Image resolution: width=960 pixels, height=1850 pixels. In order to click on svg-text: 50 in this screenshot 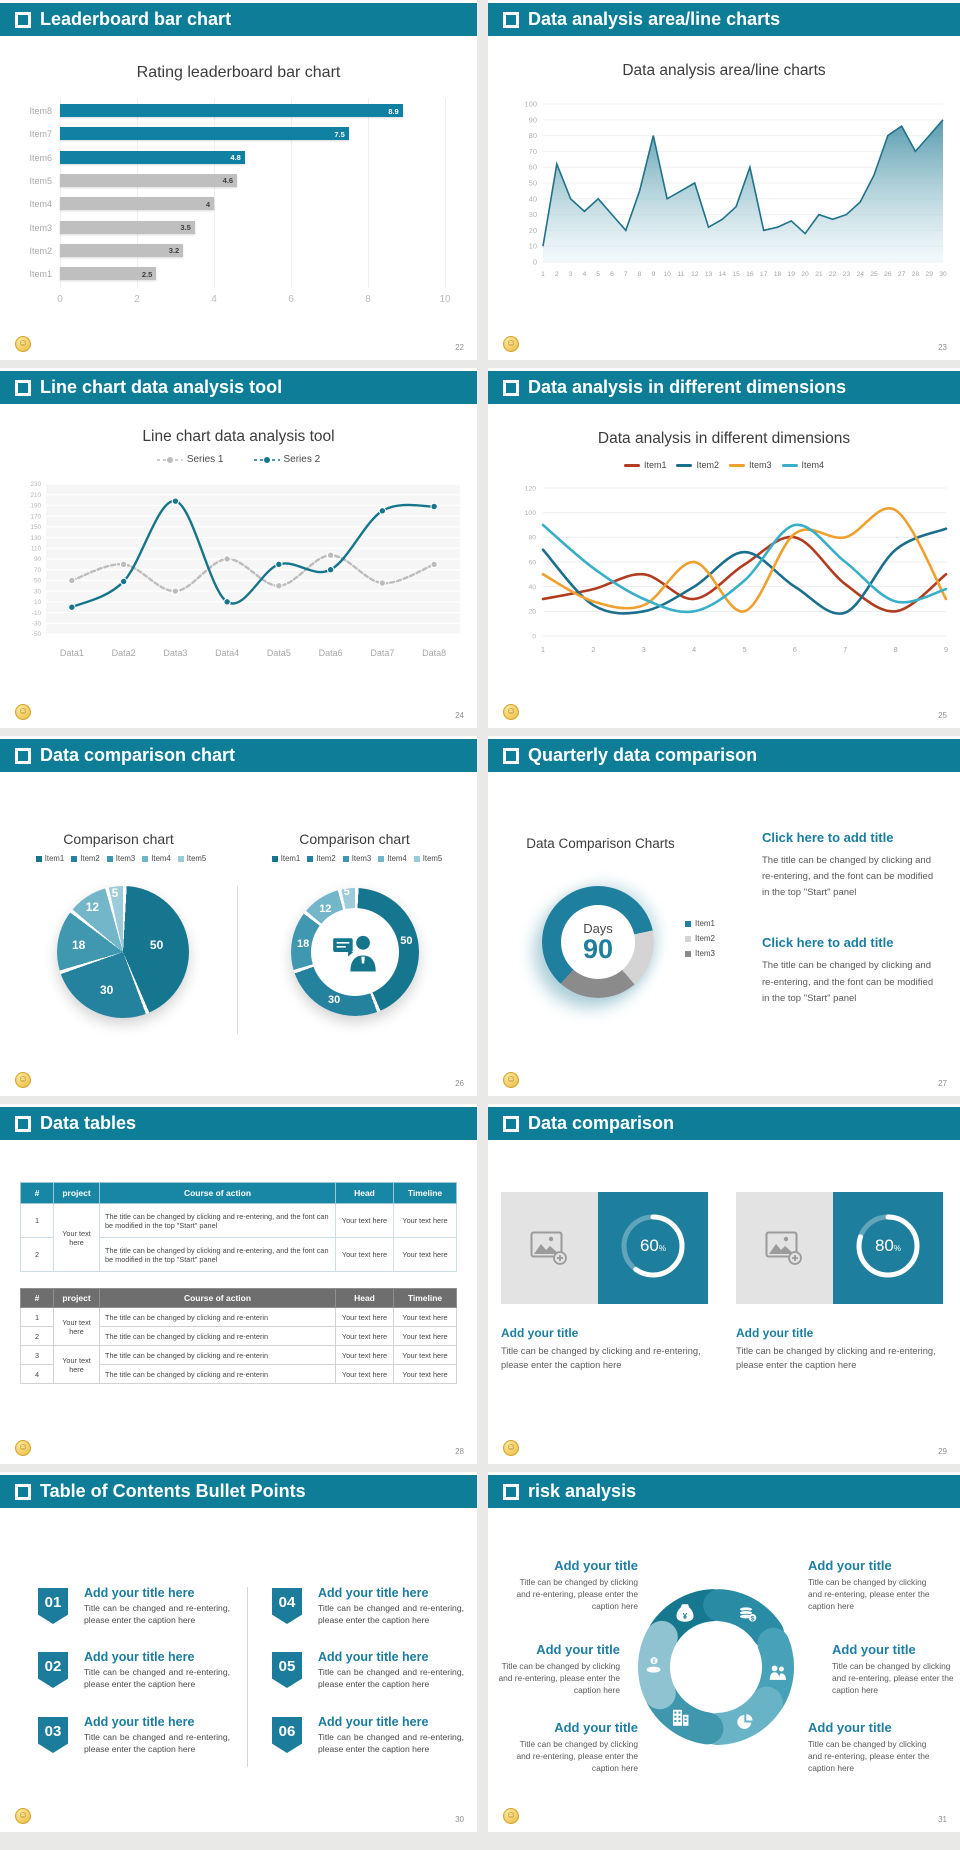, I will do `click(38, 581)`.